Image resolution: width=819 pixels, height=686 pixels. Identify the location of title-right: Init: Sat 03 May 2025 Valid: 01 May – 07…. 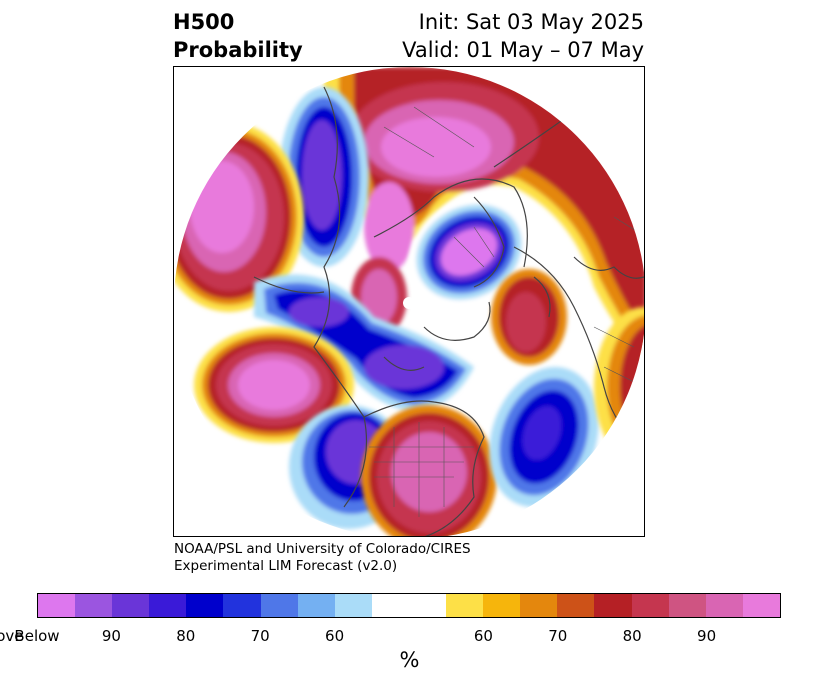
(523, 36).